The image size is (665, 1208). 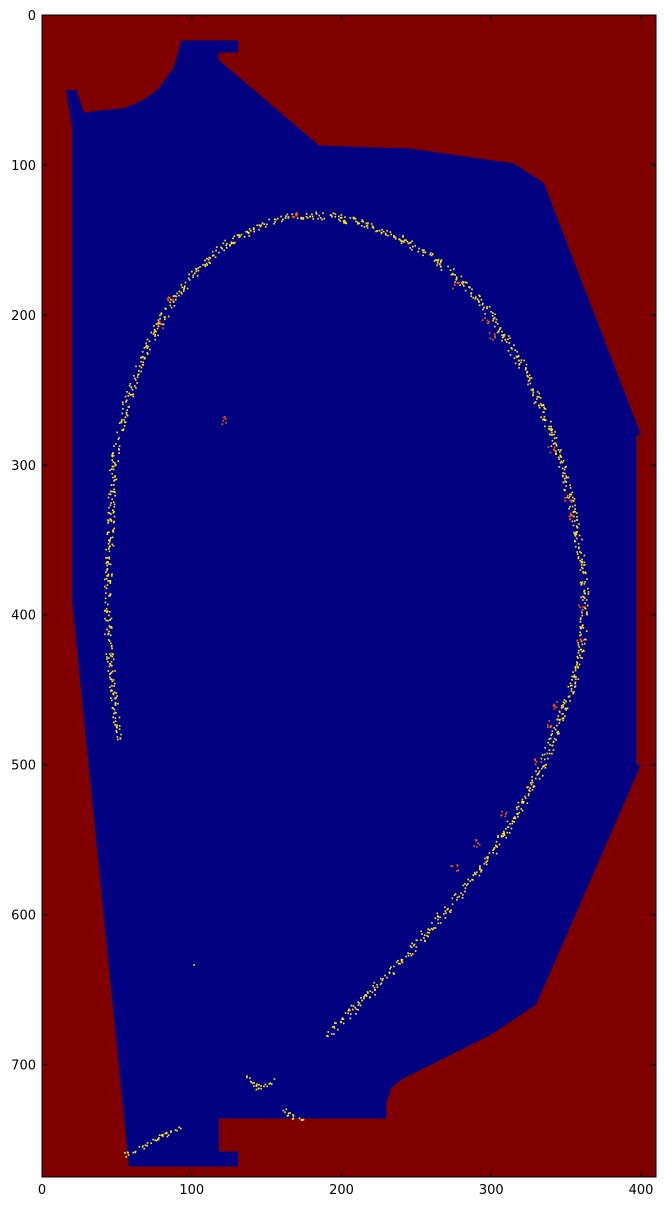 I want to click on x-tick-label: 300, so click(x=491, y=1190).